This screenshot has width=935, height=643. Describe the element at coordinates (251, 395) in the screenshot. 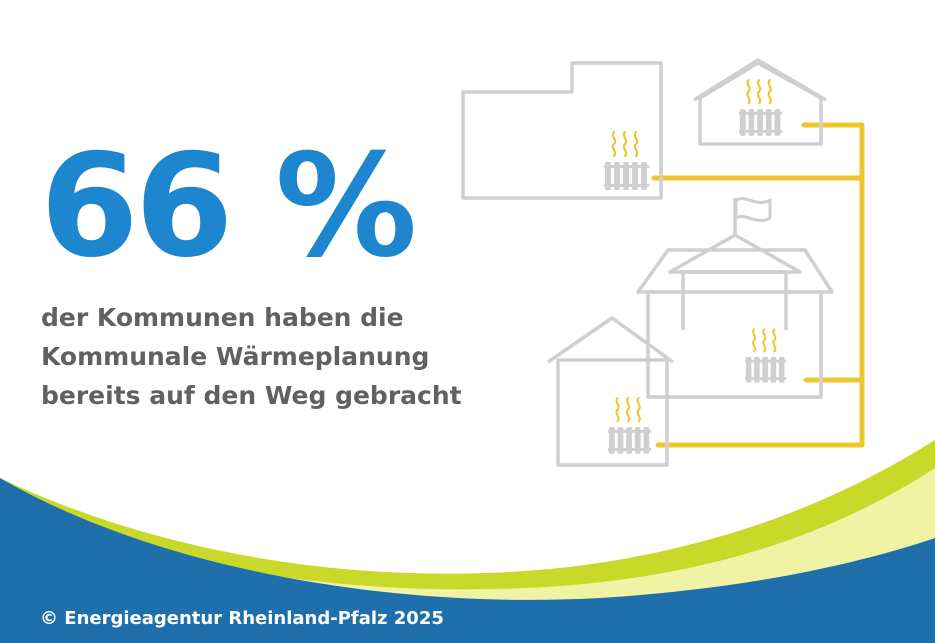

I see `description-line: bereits auf den Weg gebracht` at that location.